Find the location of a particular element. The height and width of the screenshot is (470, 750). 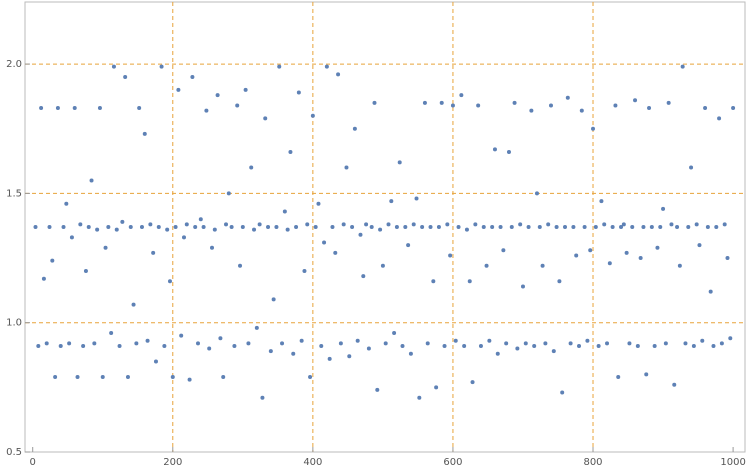

x-tick-label: 200 is located at coordinates (172, 462).